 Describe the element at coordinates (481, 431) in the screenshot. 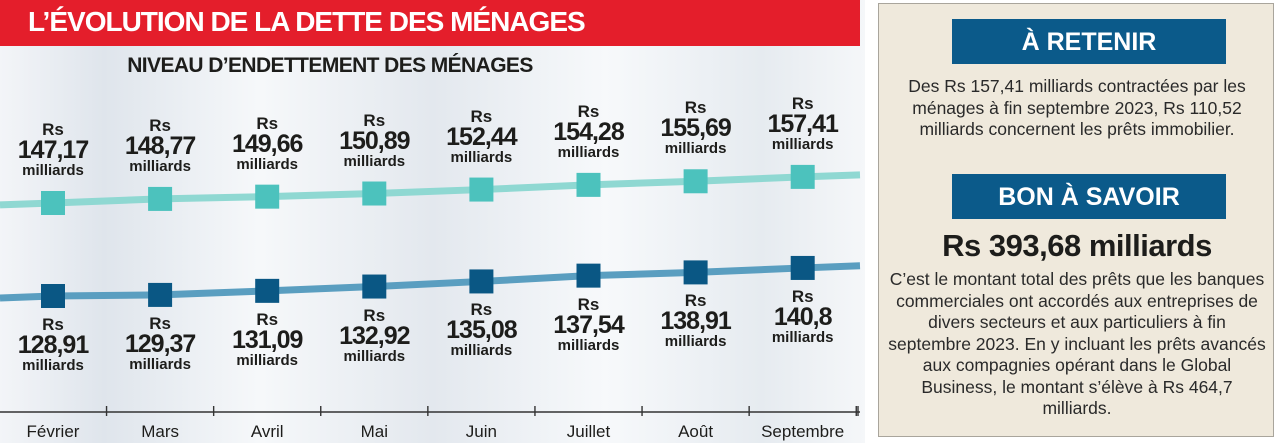

I see `x-tick-label: Juin` at that location.